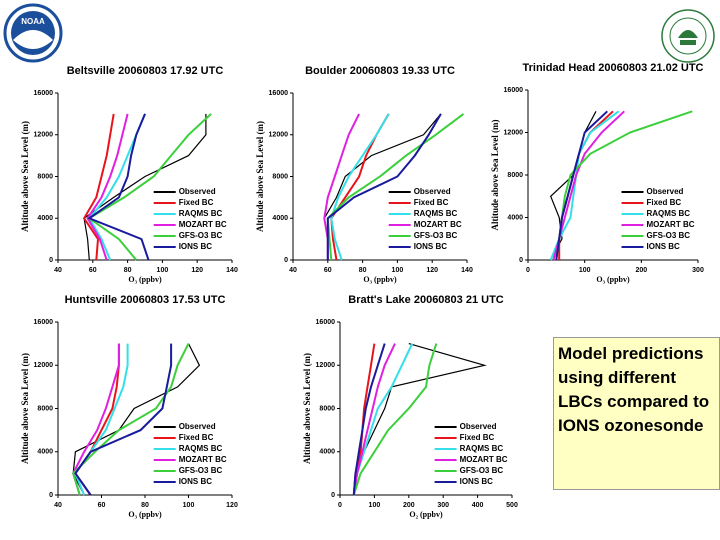  Describe the element at coordinates (688, 36) in the screenshot. I see `epa-logo` at that location.